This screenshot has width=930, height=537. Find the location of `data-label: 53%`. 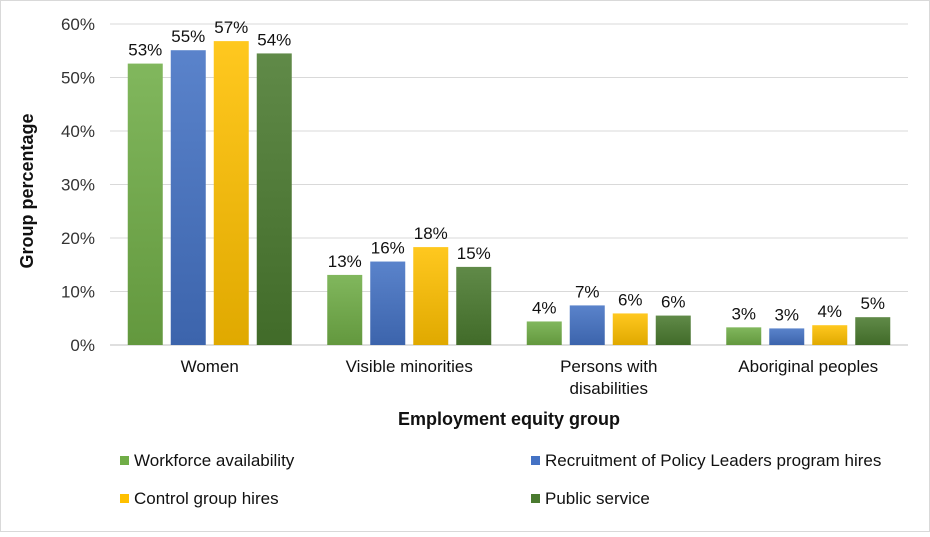

data-label: 53% is located at coordinates (145, 50).